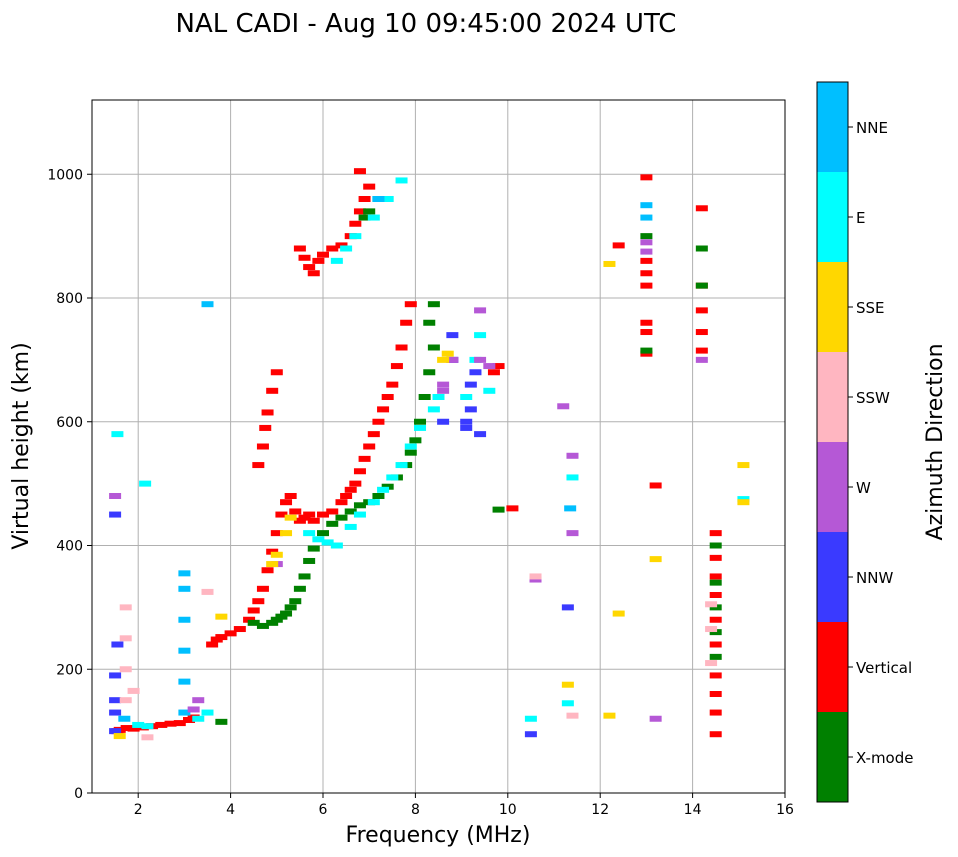 The height and width of the screenshot is (857, 958). What do you see at coordinates (785, 810) in the screenshot?
I see `x-tick-label: 16` at bounding box center [785, 810].